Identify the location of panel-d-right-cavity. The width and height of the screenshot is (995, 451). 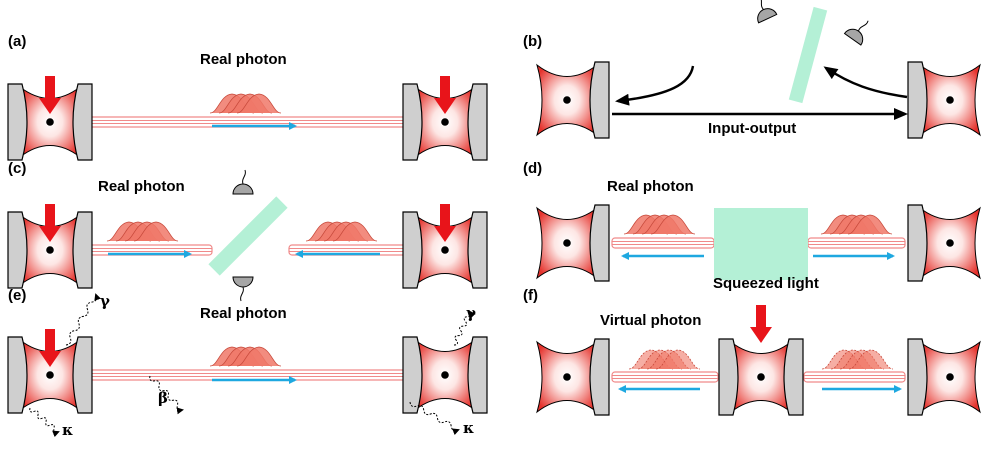
(944, 243).